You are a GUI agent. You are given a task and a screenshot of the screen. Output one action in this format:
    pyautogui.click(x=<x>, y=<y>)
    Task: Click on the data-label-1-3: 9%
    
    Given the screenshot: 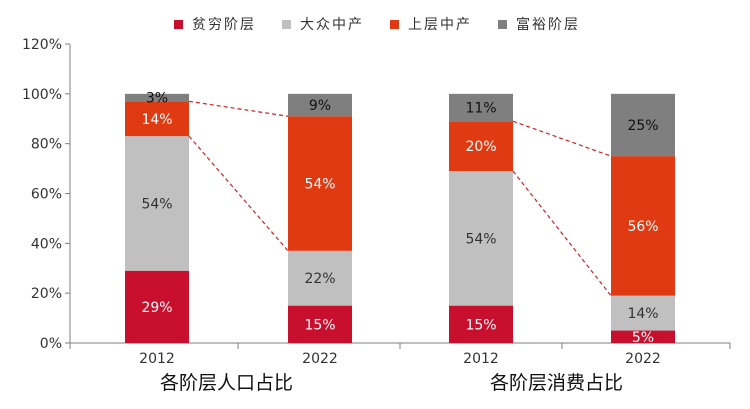 What is the action you would take?
    pyautogui.click(x=320, y=106)
    